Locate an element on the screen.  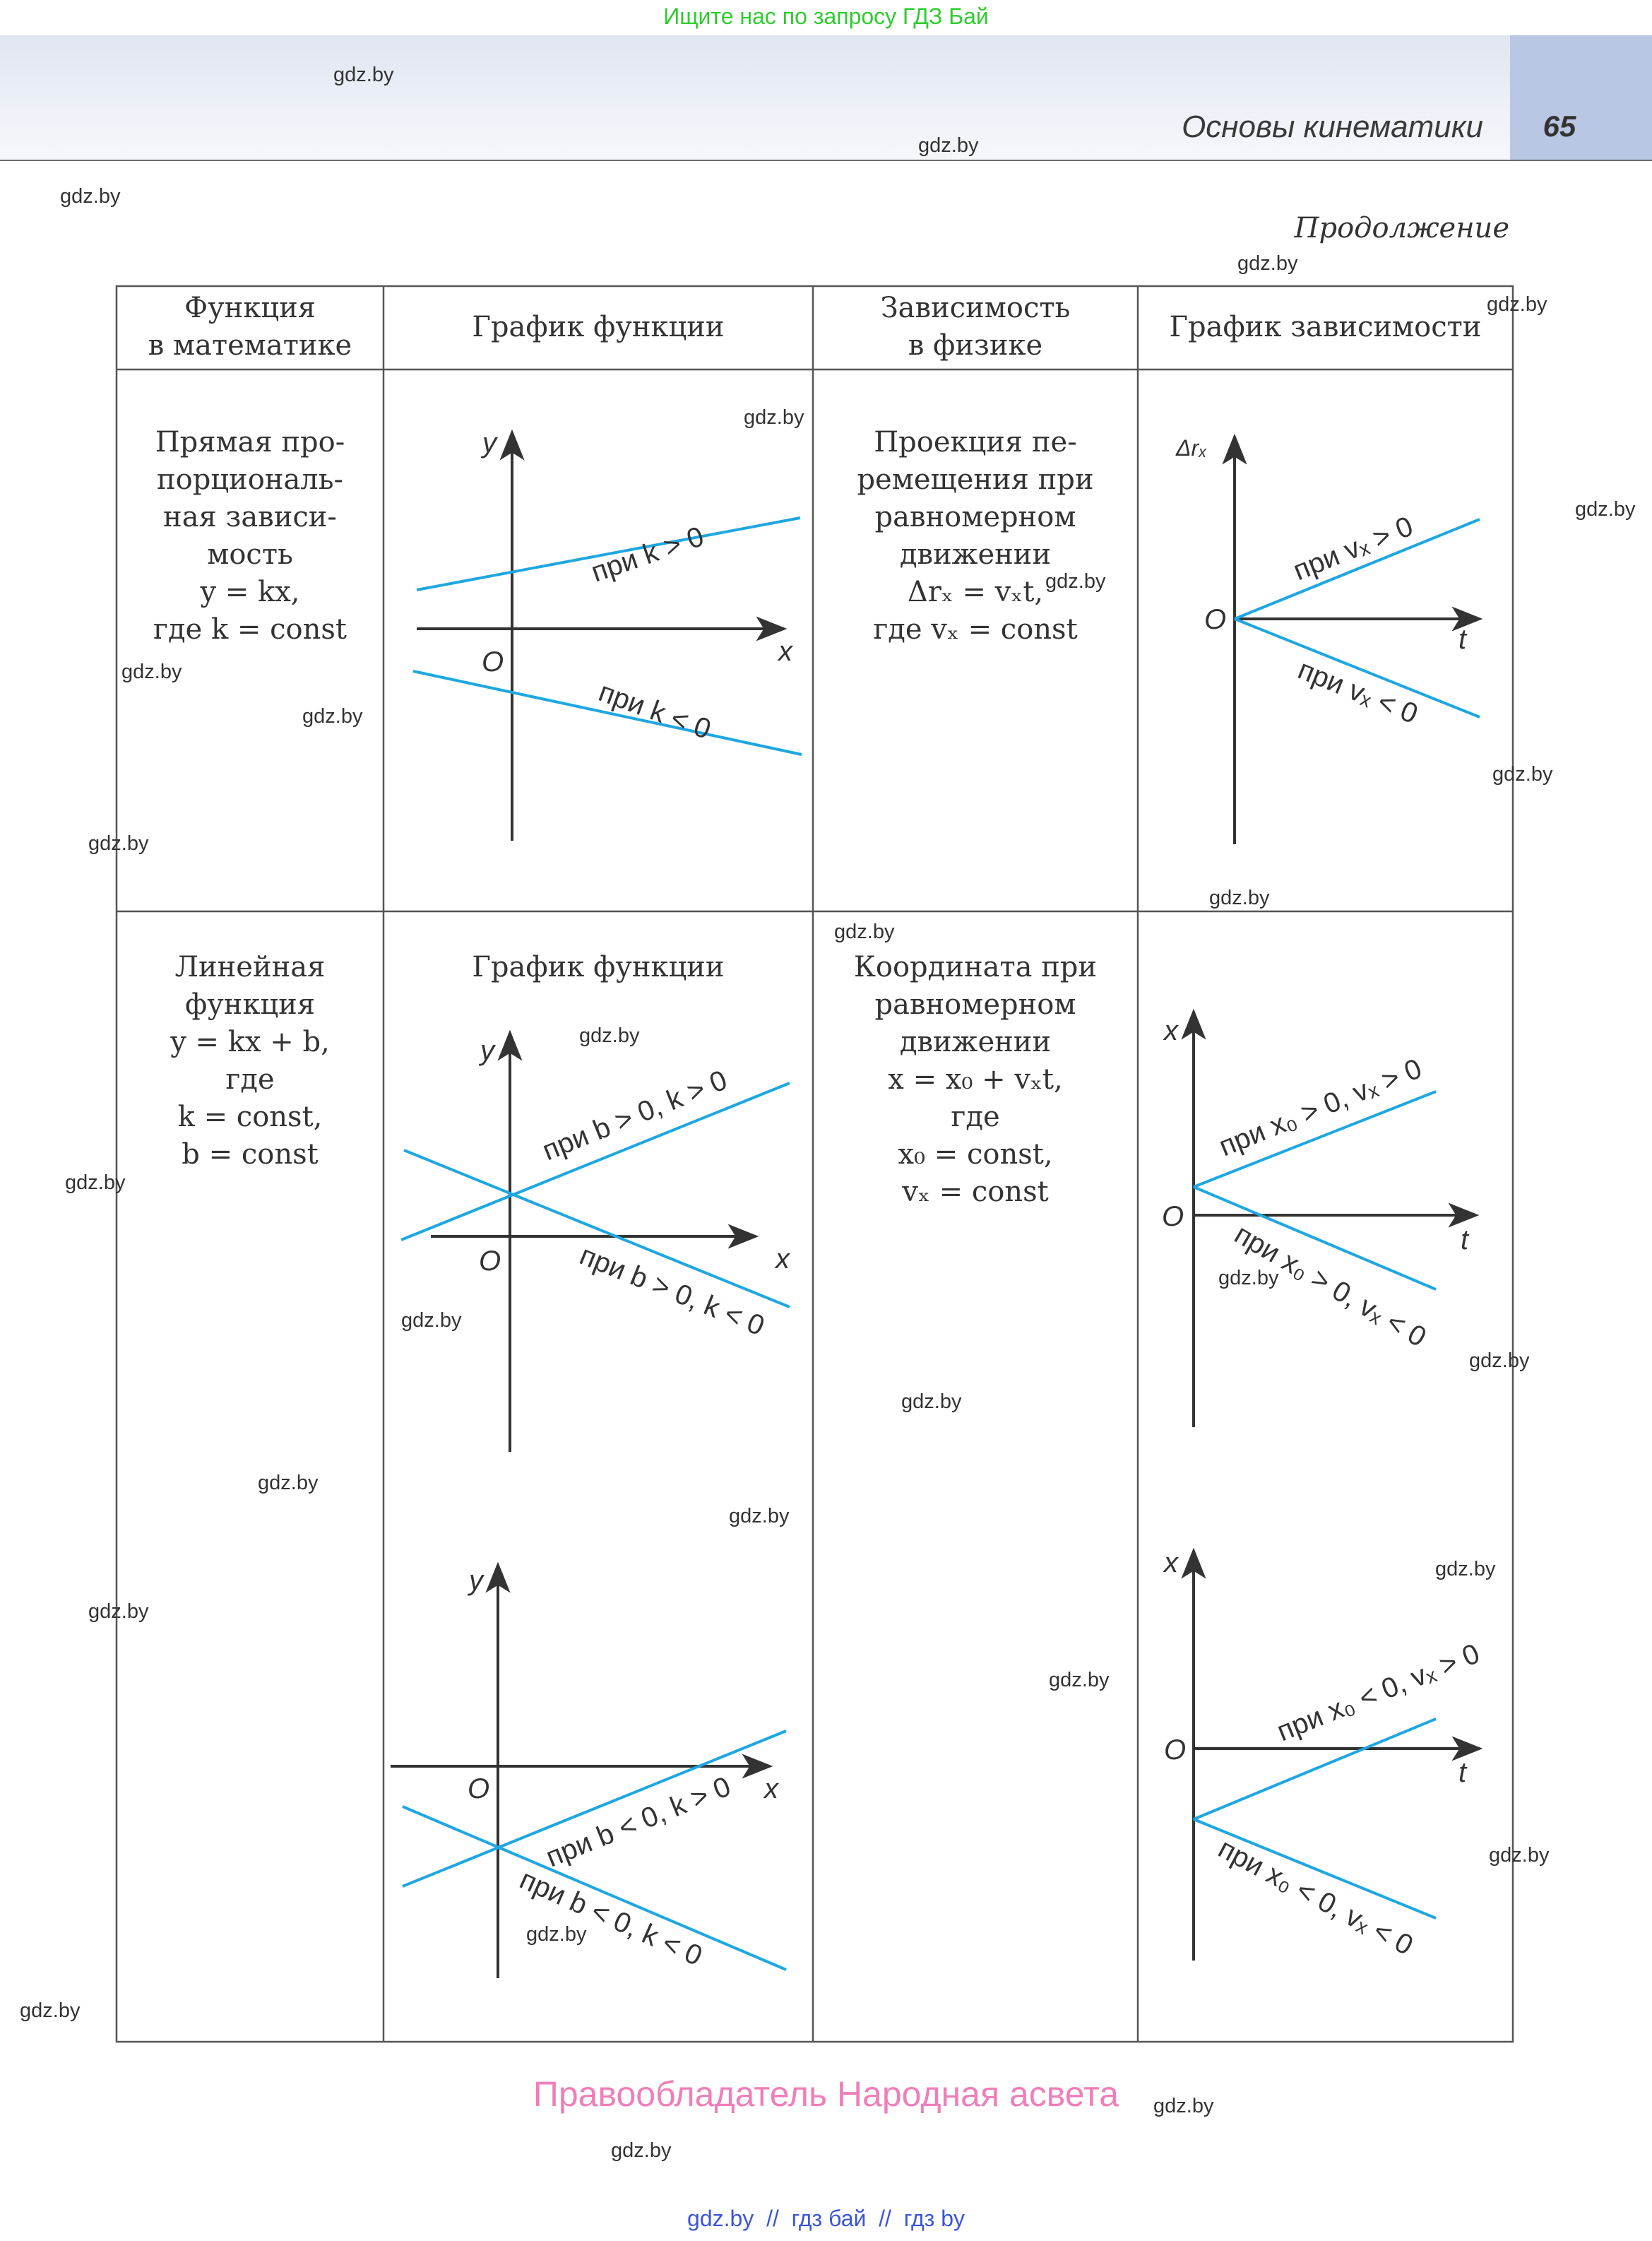
line-x0-neg-v-pos is located at coordinates (1315, 1769).